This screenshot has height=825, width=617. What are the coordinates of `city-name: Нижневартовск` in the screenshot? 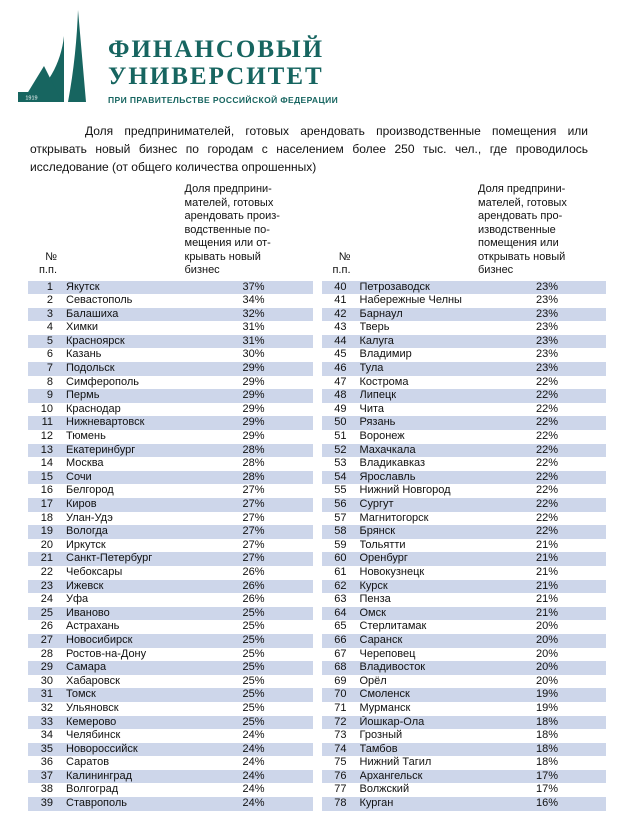 It's located at (105, 422).